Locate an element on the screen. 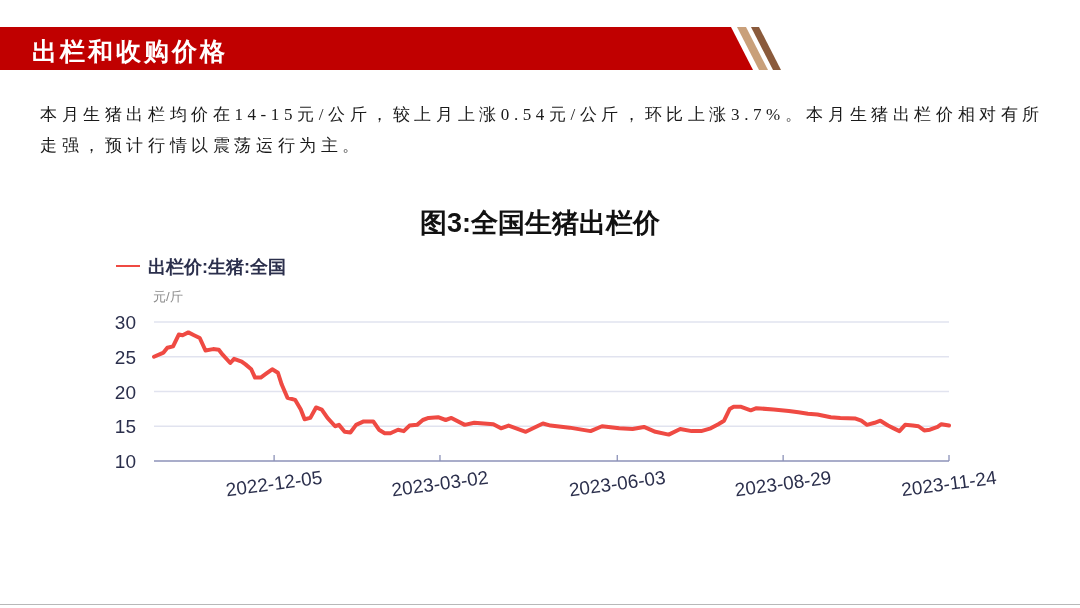 This screenshot has height=608, width=1080. x-tick-label: 2023-11-24 is located at coordinates (949, 483).